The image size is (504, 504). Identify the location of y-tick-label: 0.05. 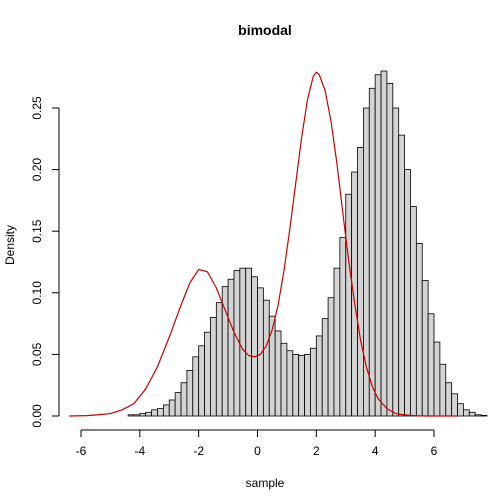
(37, 354).